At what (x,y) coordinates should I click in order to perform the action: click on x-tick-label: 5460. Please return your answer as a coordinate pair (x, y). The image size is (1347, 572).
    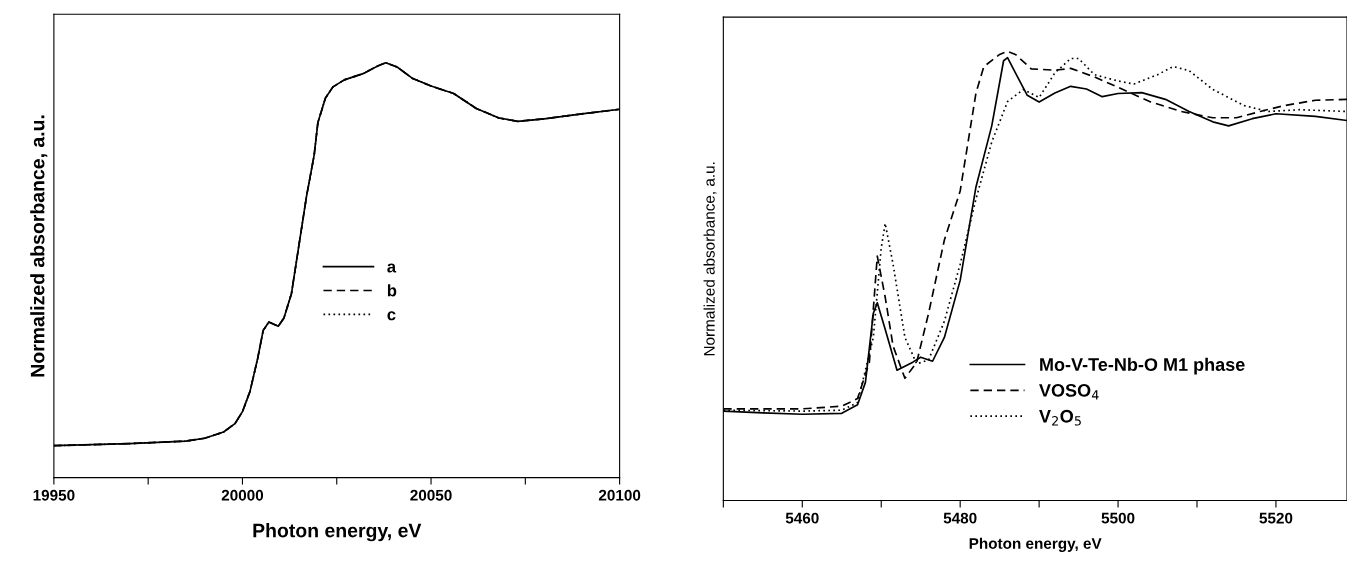
    Looking at the image, I should click on (802, 518).